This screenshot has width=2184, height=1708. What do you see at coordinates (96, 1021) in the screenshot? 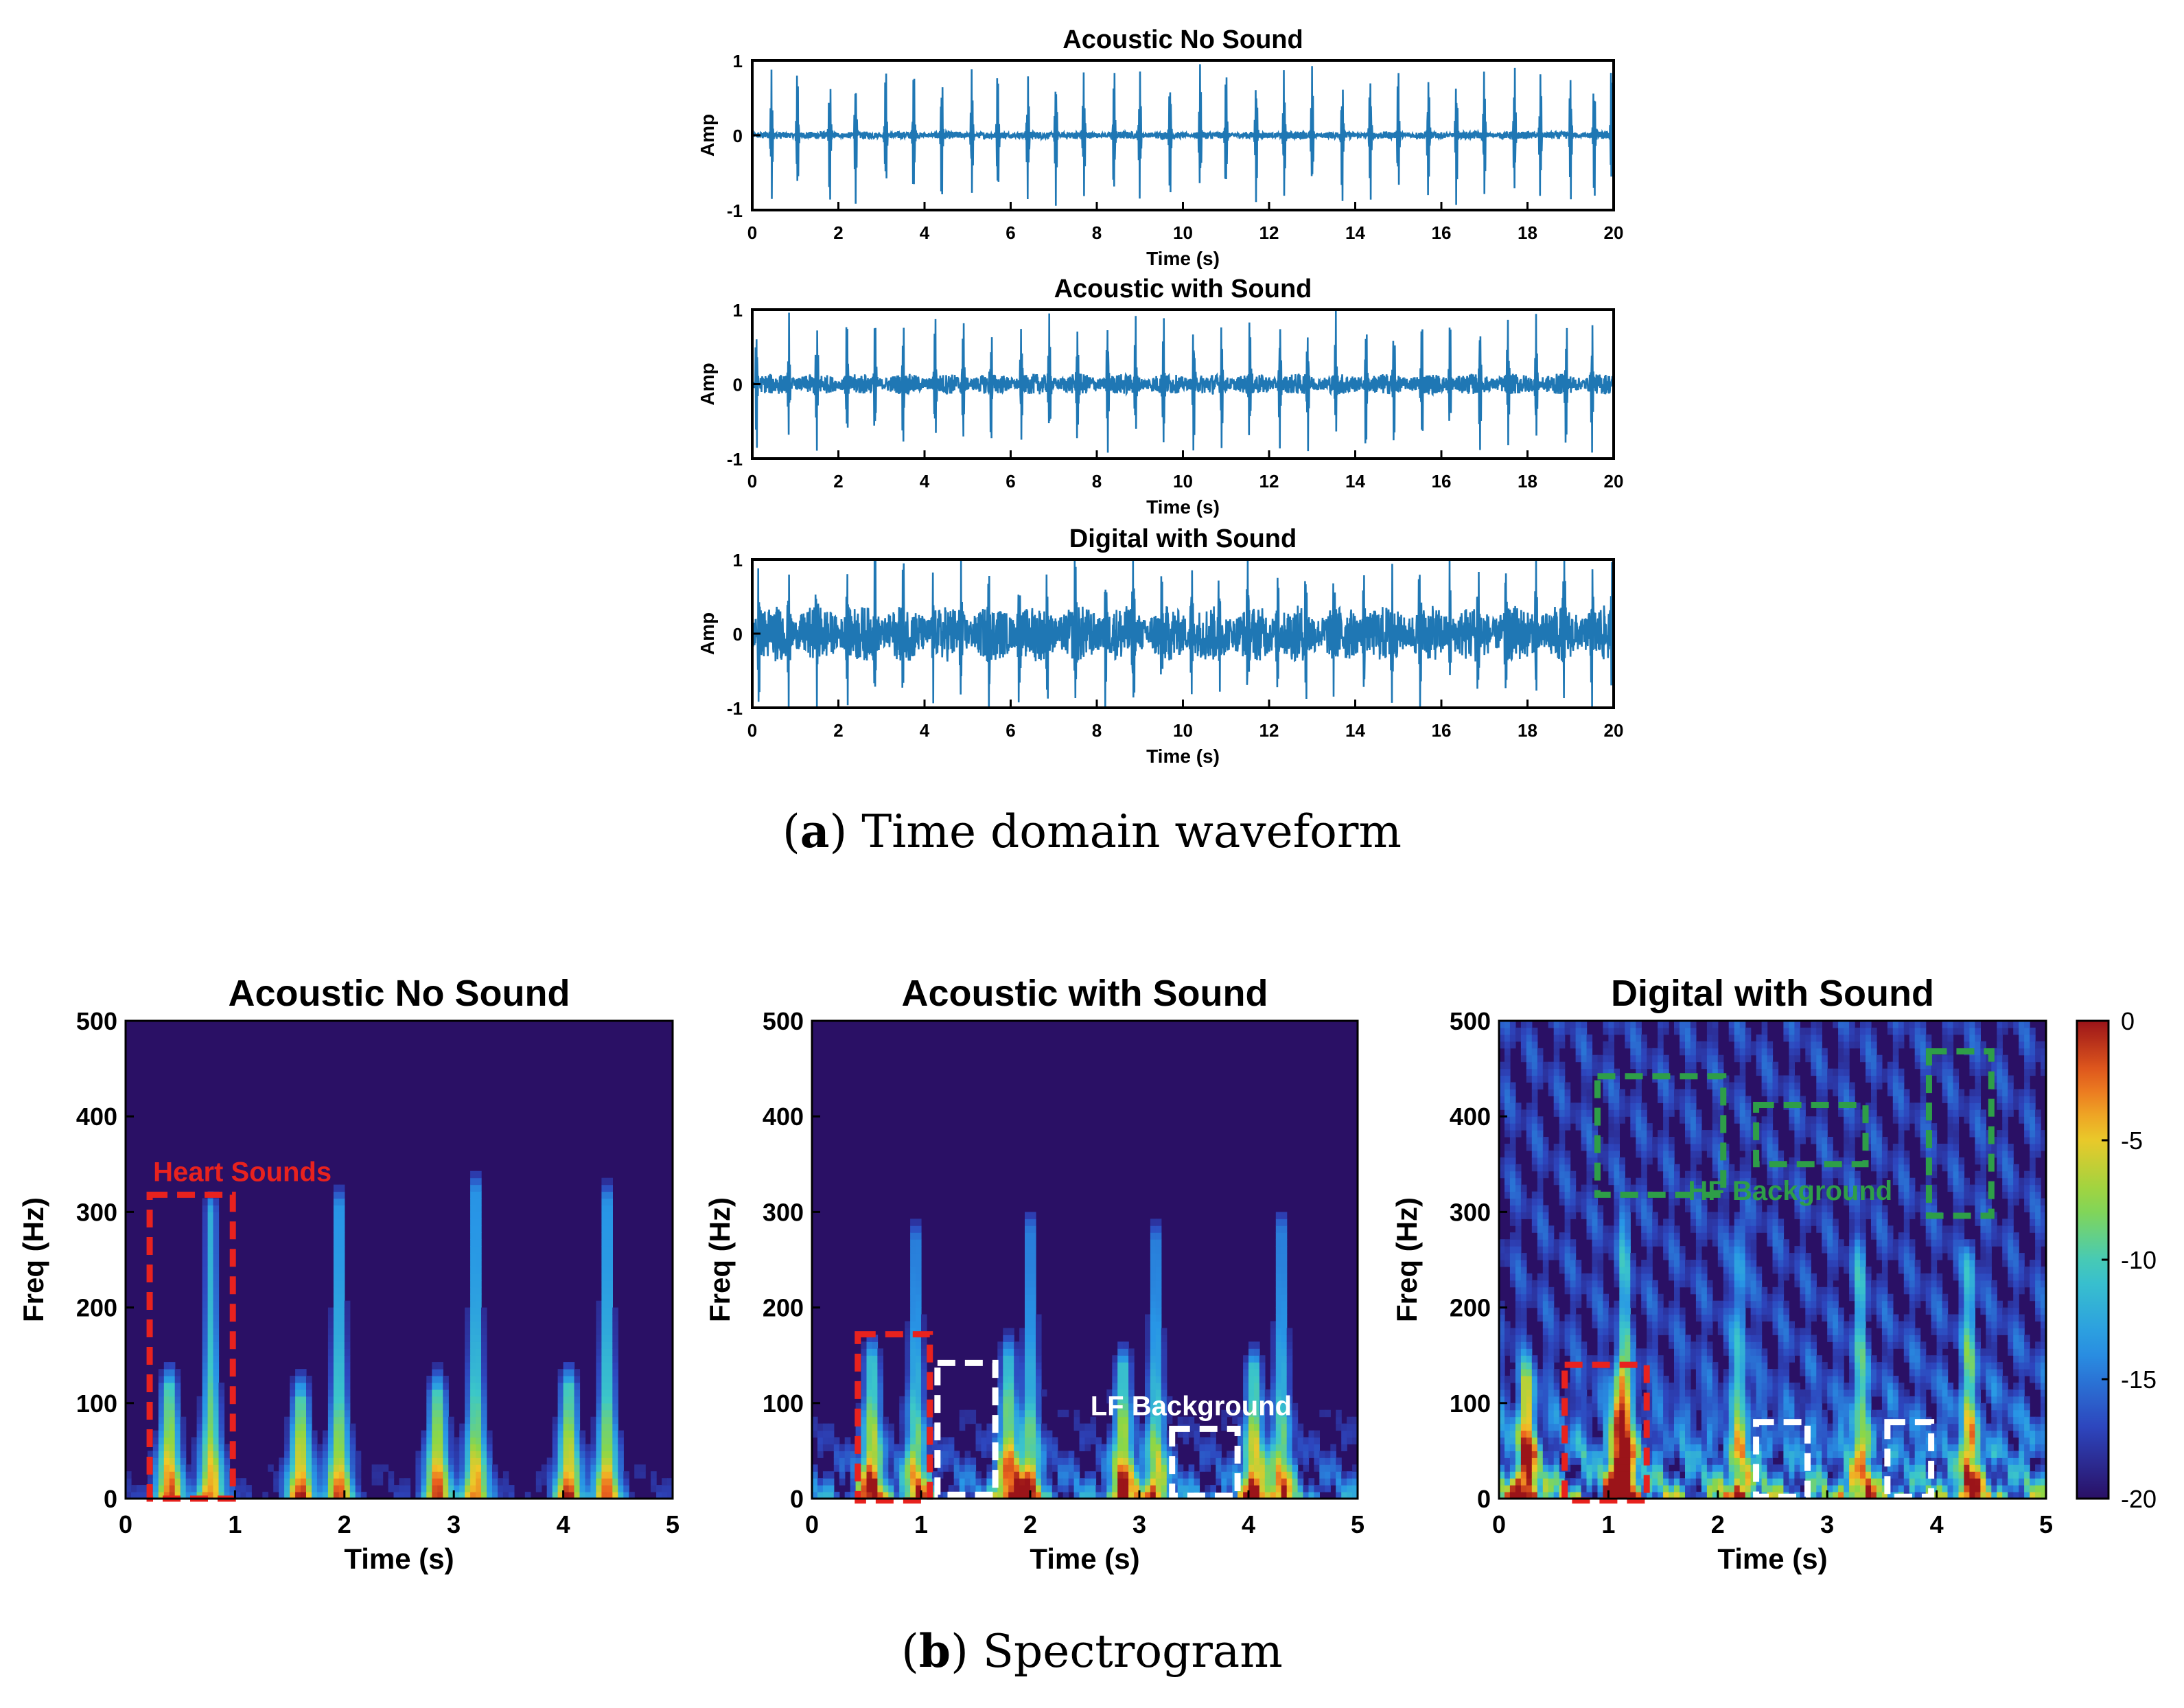
I see `y-tick-label: 500` at bounding box center [96, 1021].